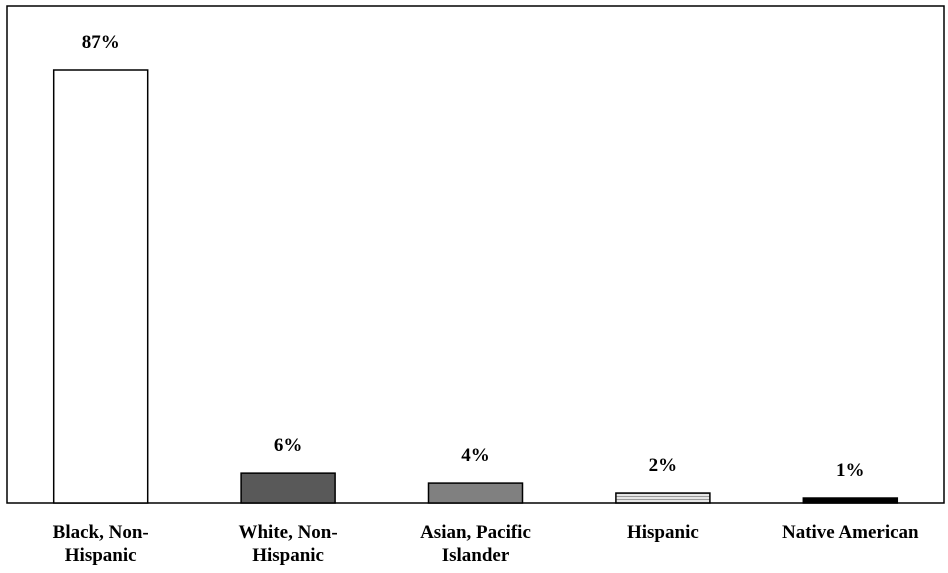  Describe the element at coordinates (663, 532) in the screenshot. I see `category-label-3: Hispanic` at that location.